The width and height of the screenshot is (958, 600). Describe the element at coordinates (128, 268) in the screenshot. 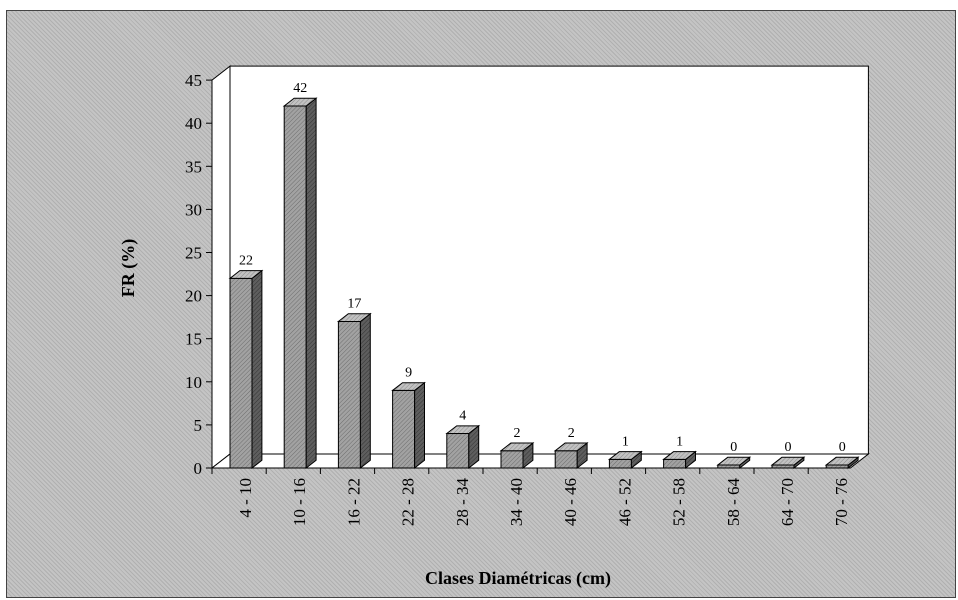

I see `y-axis-title: FR (%)` at that location.